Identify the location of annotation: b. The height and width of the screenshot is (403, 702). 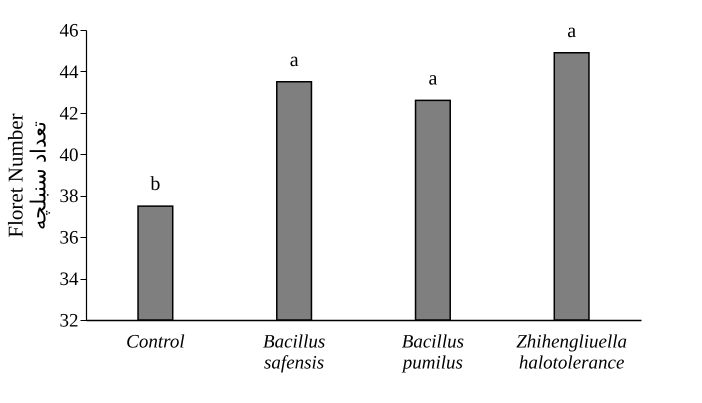
(155, 184).